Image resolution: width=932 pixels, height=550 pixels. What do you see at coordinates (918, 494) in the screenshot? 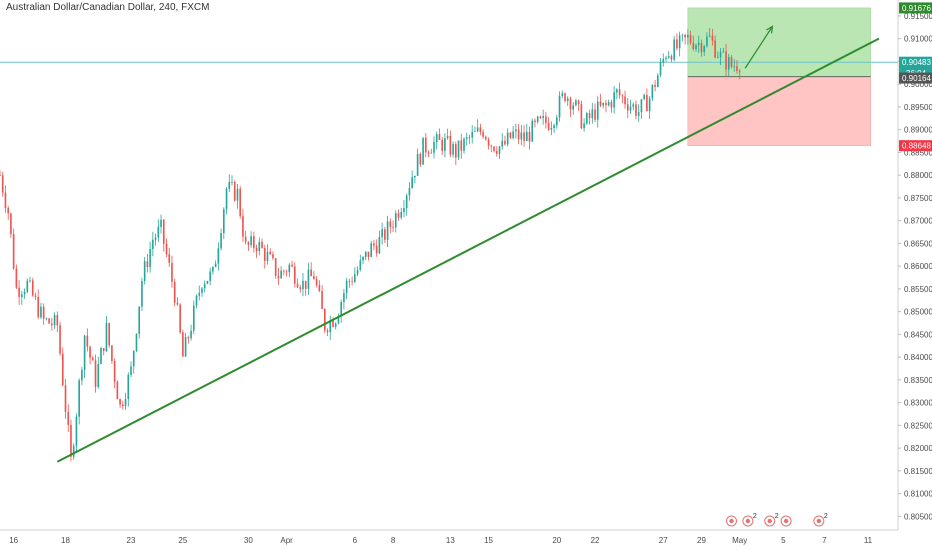
I see `price-tick-label: 0.81000` at bounding box center [918, 494].